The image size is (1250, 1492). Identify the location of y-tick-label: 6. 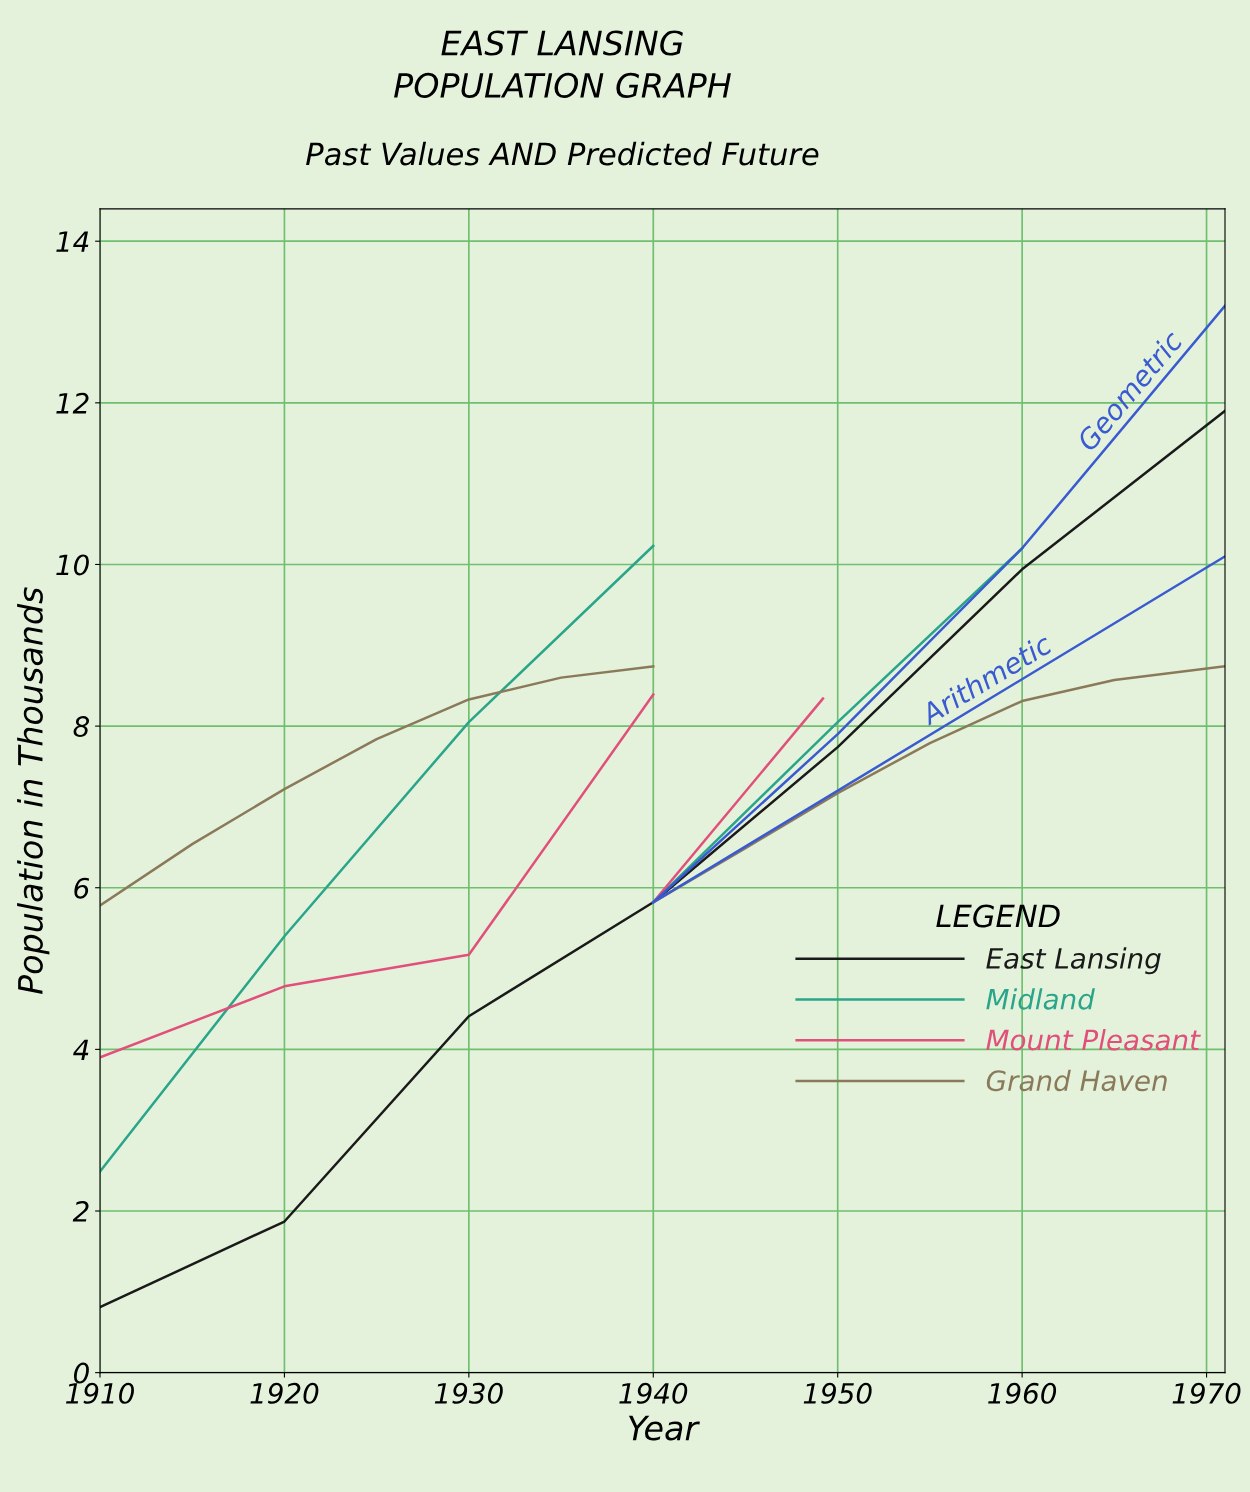
(82, 888).